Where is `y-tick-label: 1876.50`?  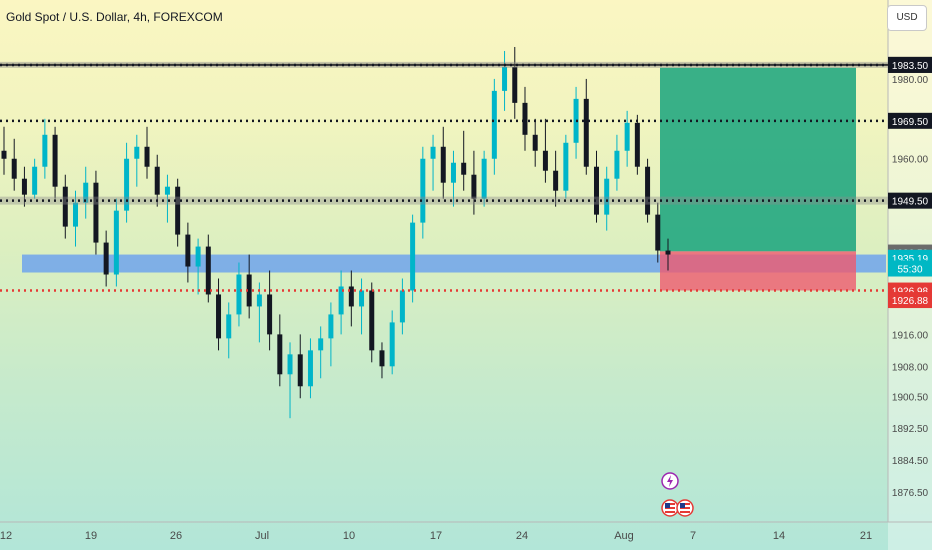
y-tick-label: 1876.50 is located at coordinates (910, 493).